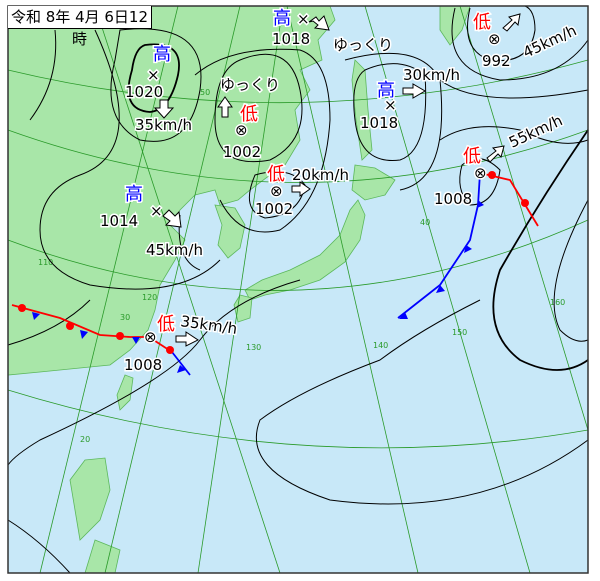 The image size is (600, 581). I want to click on movement-speed: 45km/h, so click(174, 250).